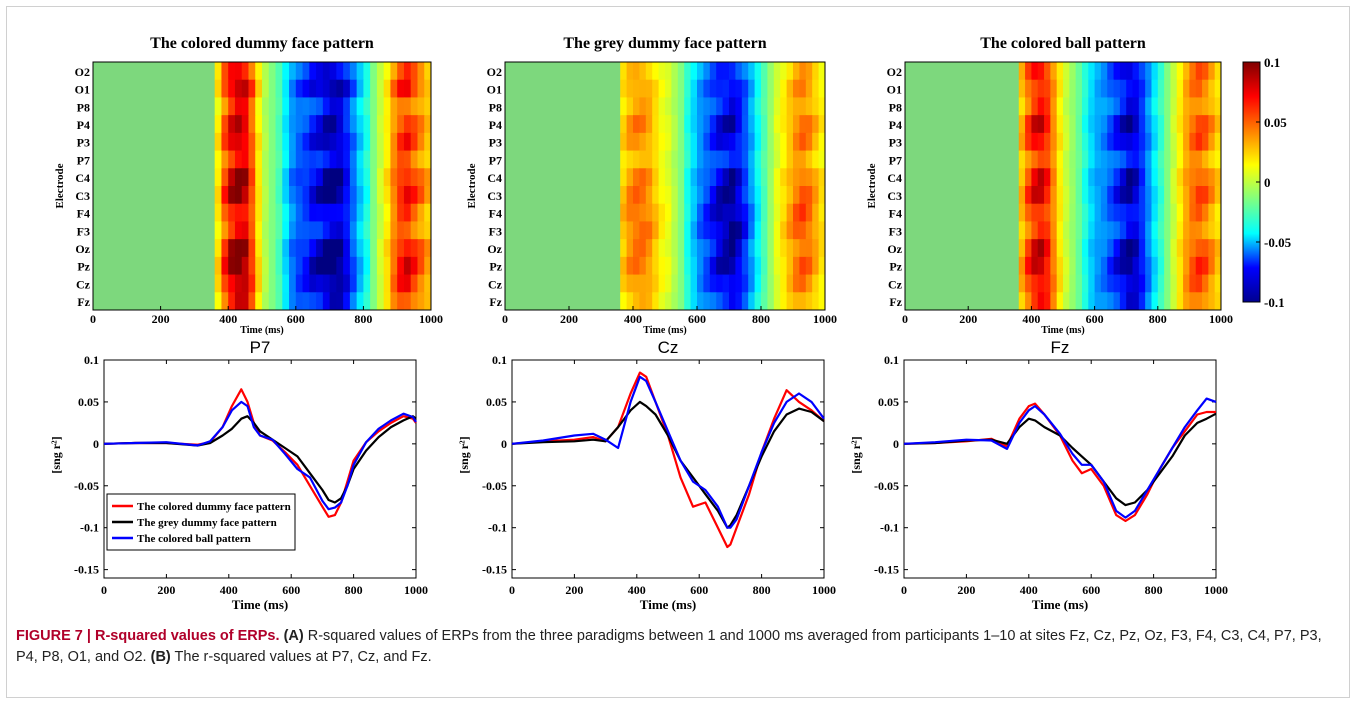 The image size is (1357, 704). Describe the element at coordinates (83, 107) in the screenshot. I see `electrode-tick-label: P8` at that location.